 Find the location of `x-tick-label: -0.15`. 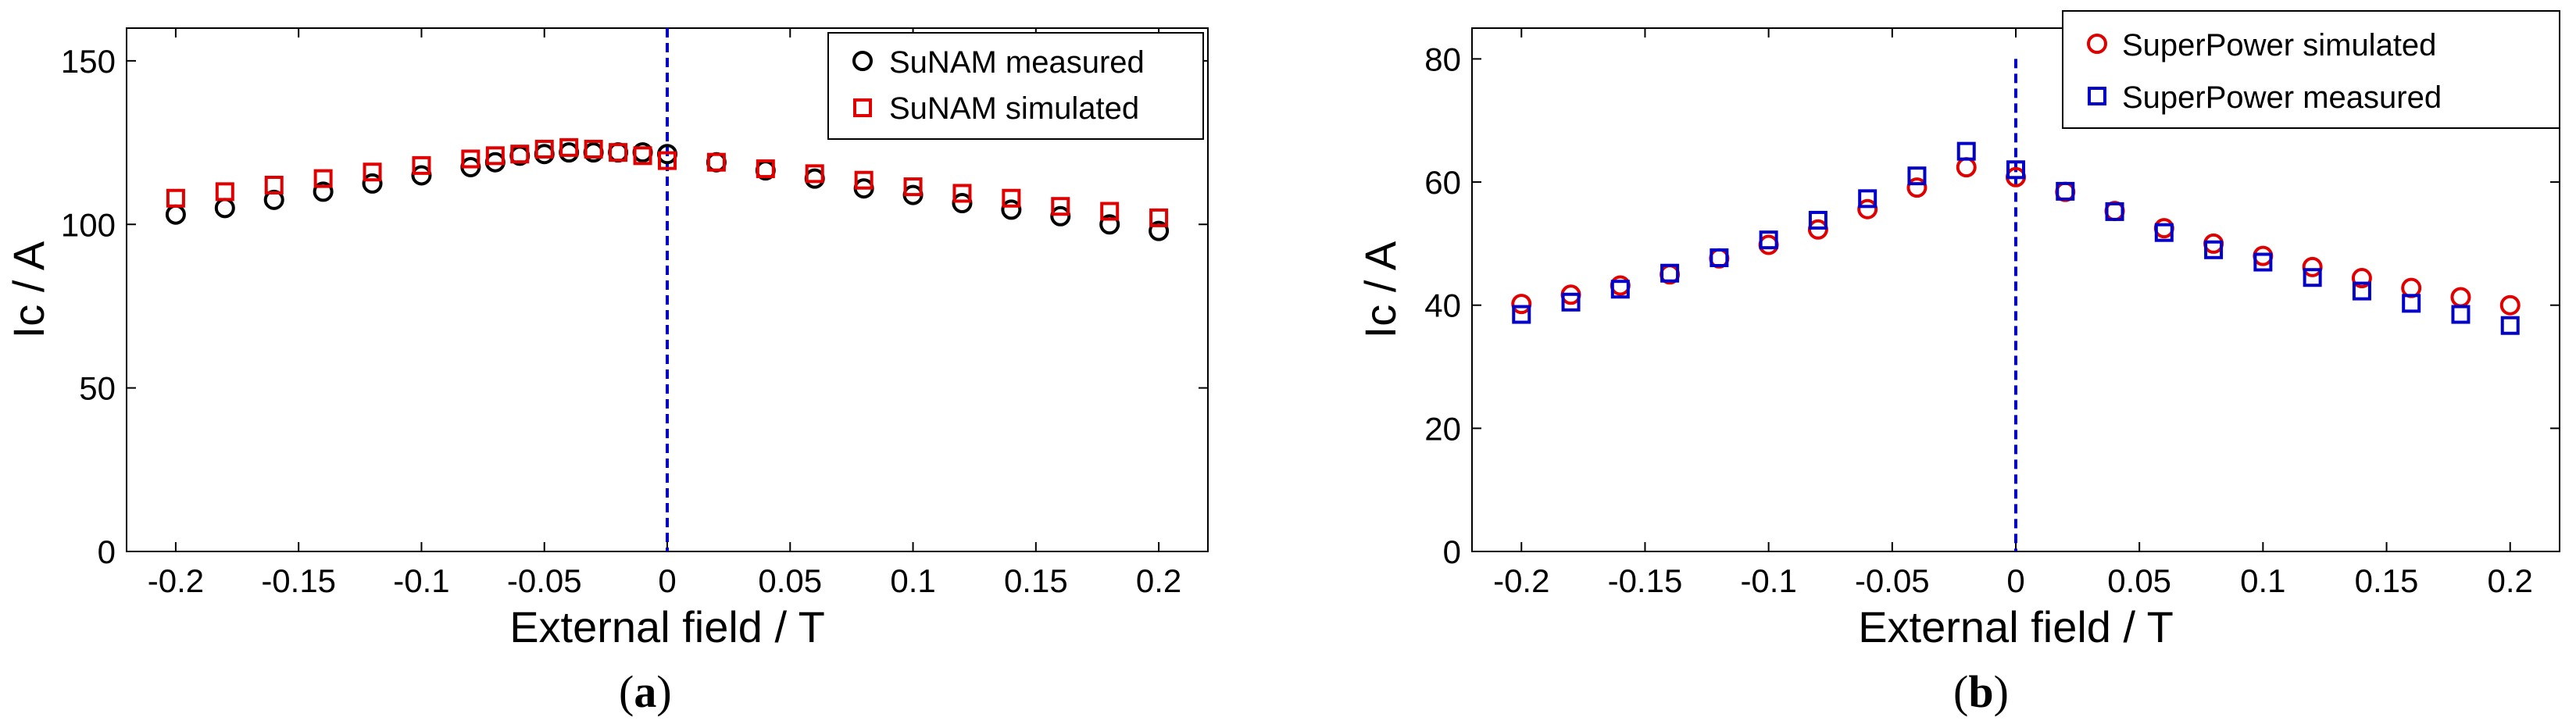

x-tick-label: -0.15 is located at coordinates (1646, 580).